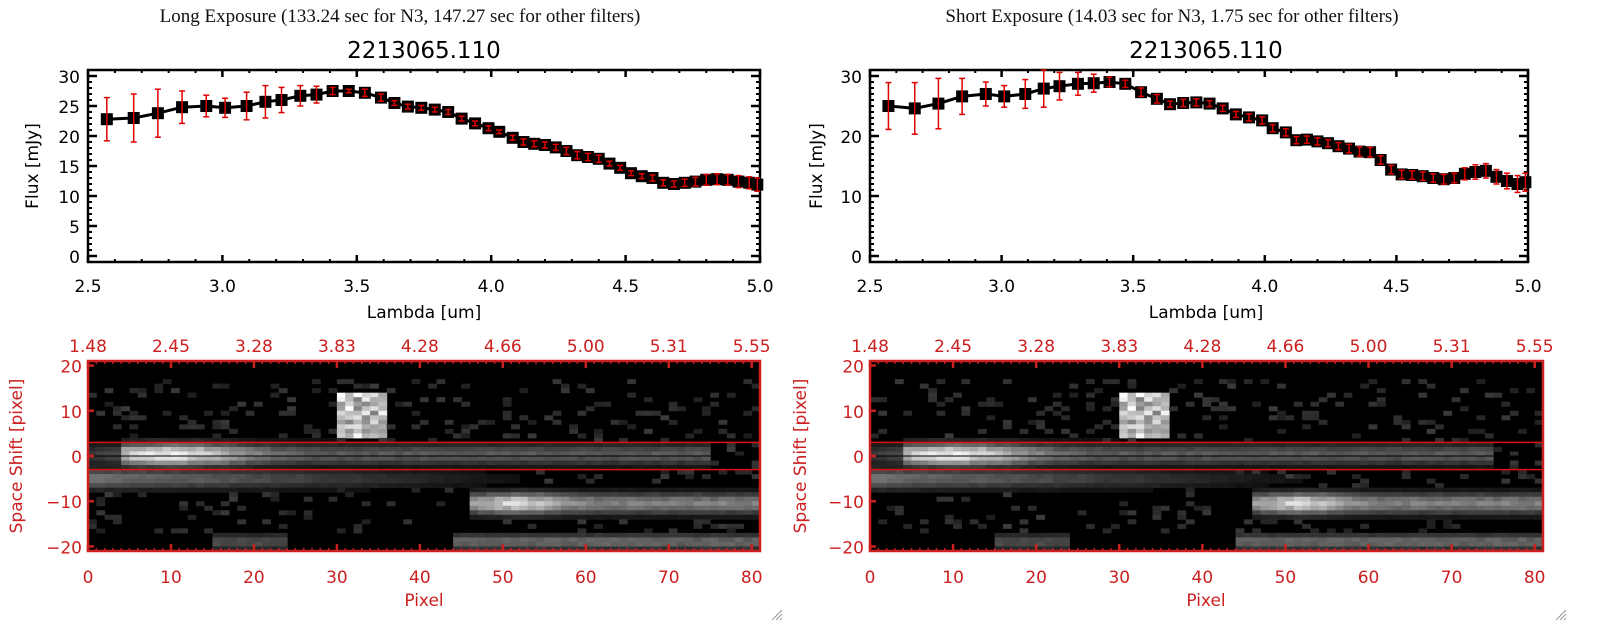 This screenshot has height=630, width=1600. I want to click on resize-grip-long, so click(777, 615).